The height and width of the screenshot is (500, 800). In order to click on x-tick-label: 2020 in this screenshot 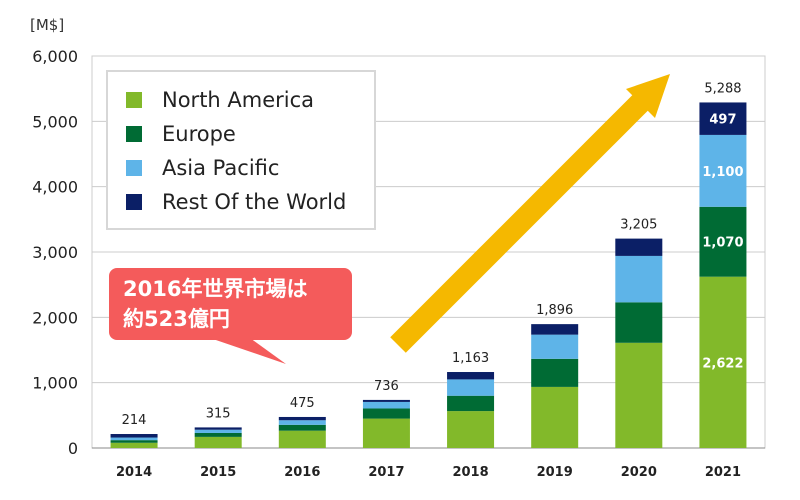, I will do `click(639, 472)`.